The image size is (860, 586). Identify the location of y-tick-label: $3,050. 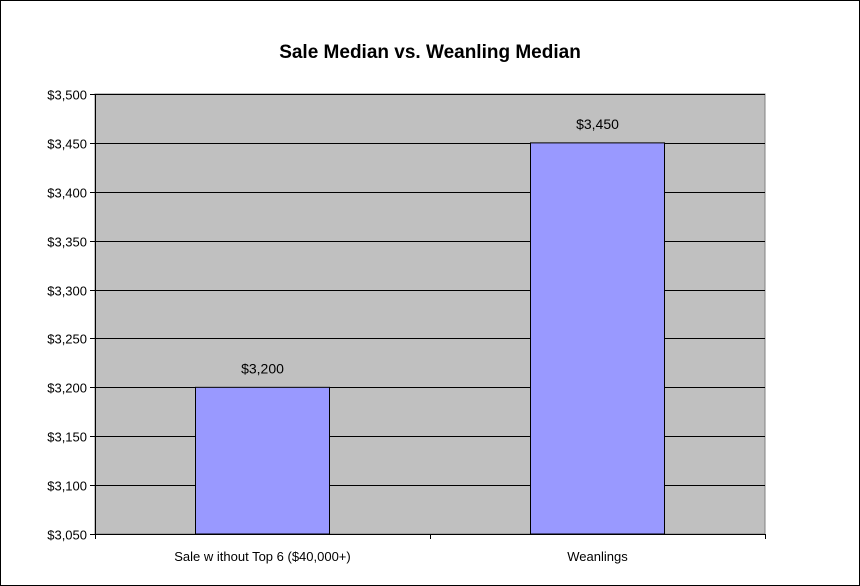
(67, 535).